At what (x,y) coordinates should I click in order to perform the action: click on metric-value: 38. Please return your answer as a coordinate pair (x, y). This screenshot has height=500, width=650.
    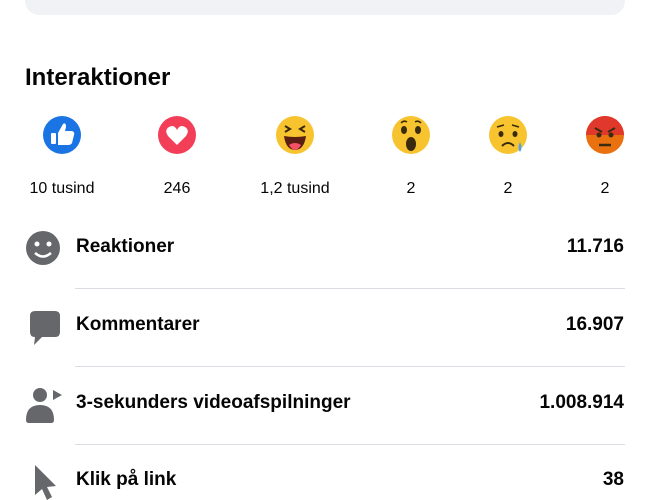
    Looking at the image, I should click on (613, 479).